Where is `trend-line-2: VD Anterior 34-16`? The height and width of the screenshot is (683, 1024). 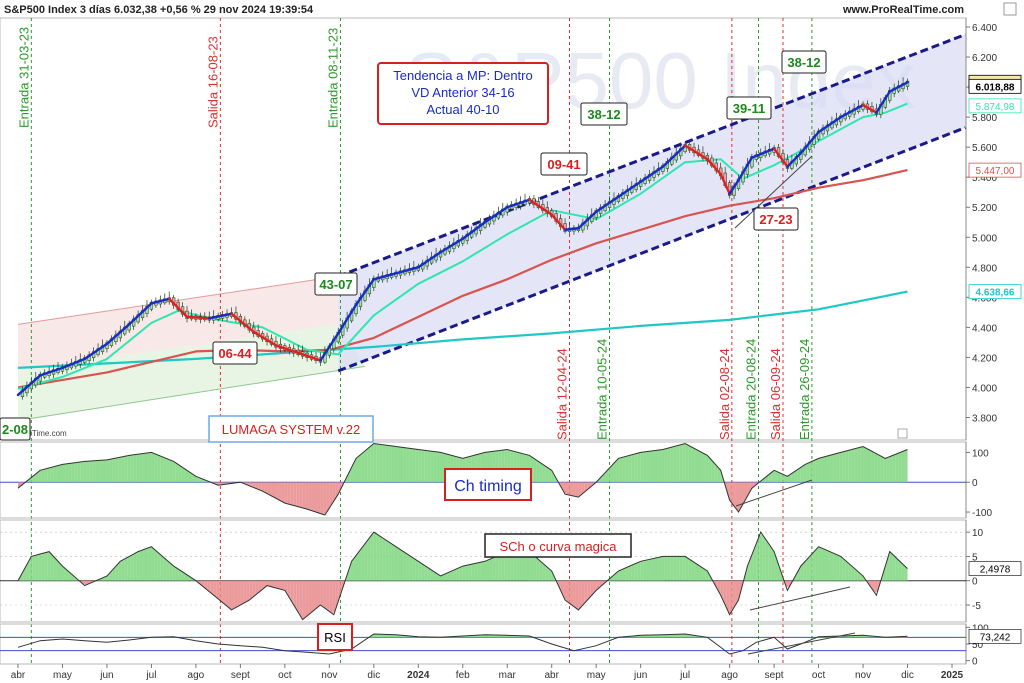 trend-line-2: VD Anterior 34-16 is located at coordinates (462, 92).